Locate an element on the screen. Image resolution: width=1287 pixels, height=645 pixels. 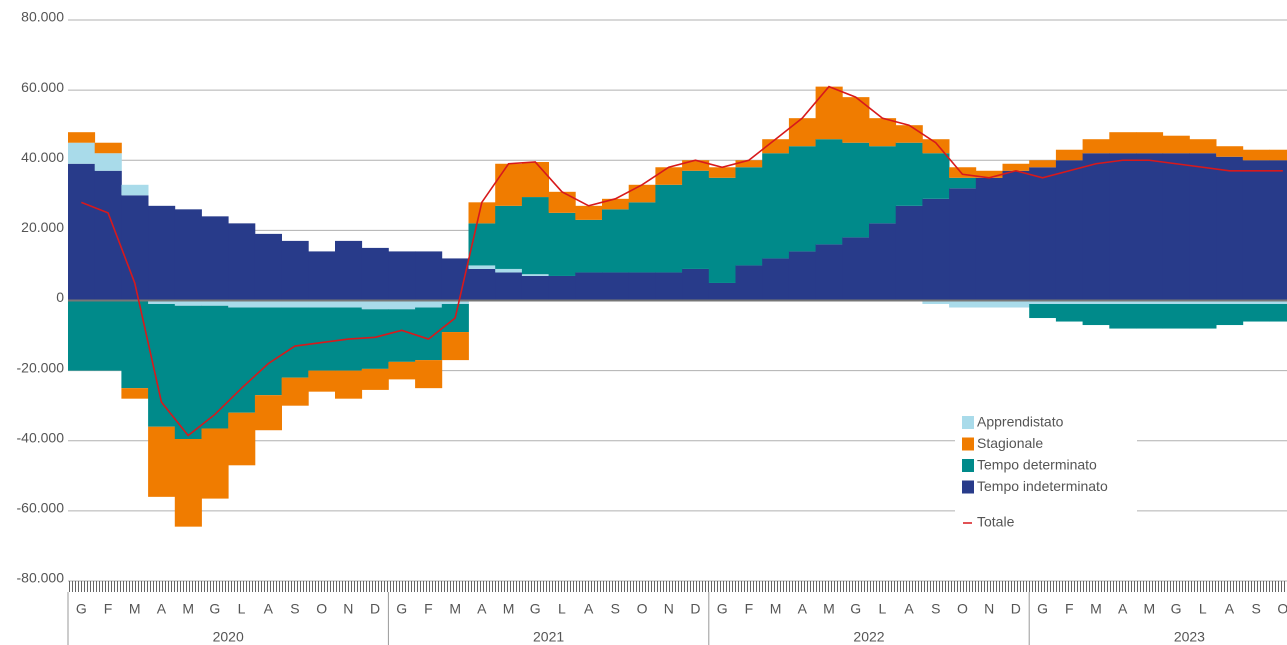
y-tick-label: 80.000 is located at coordinates (42, 17).